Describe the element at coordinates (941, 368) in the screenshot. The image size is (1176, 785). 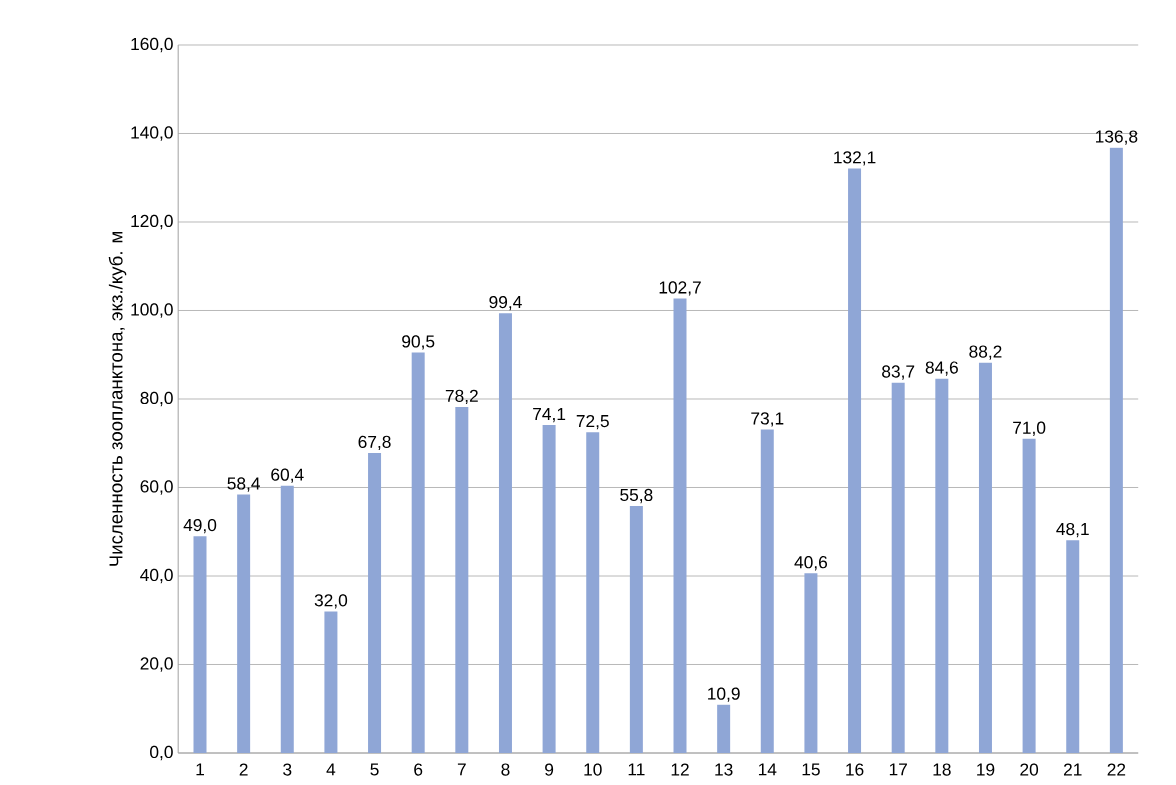
I see `data-label: 84,6` at that location.